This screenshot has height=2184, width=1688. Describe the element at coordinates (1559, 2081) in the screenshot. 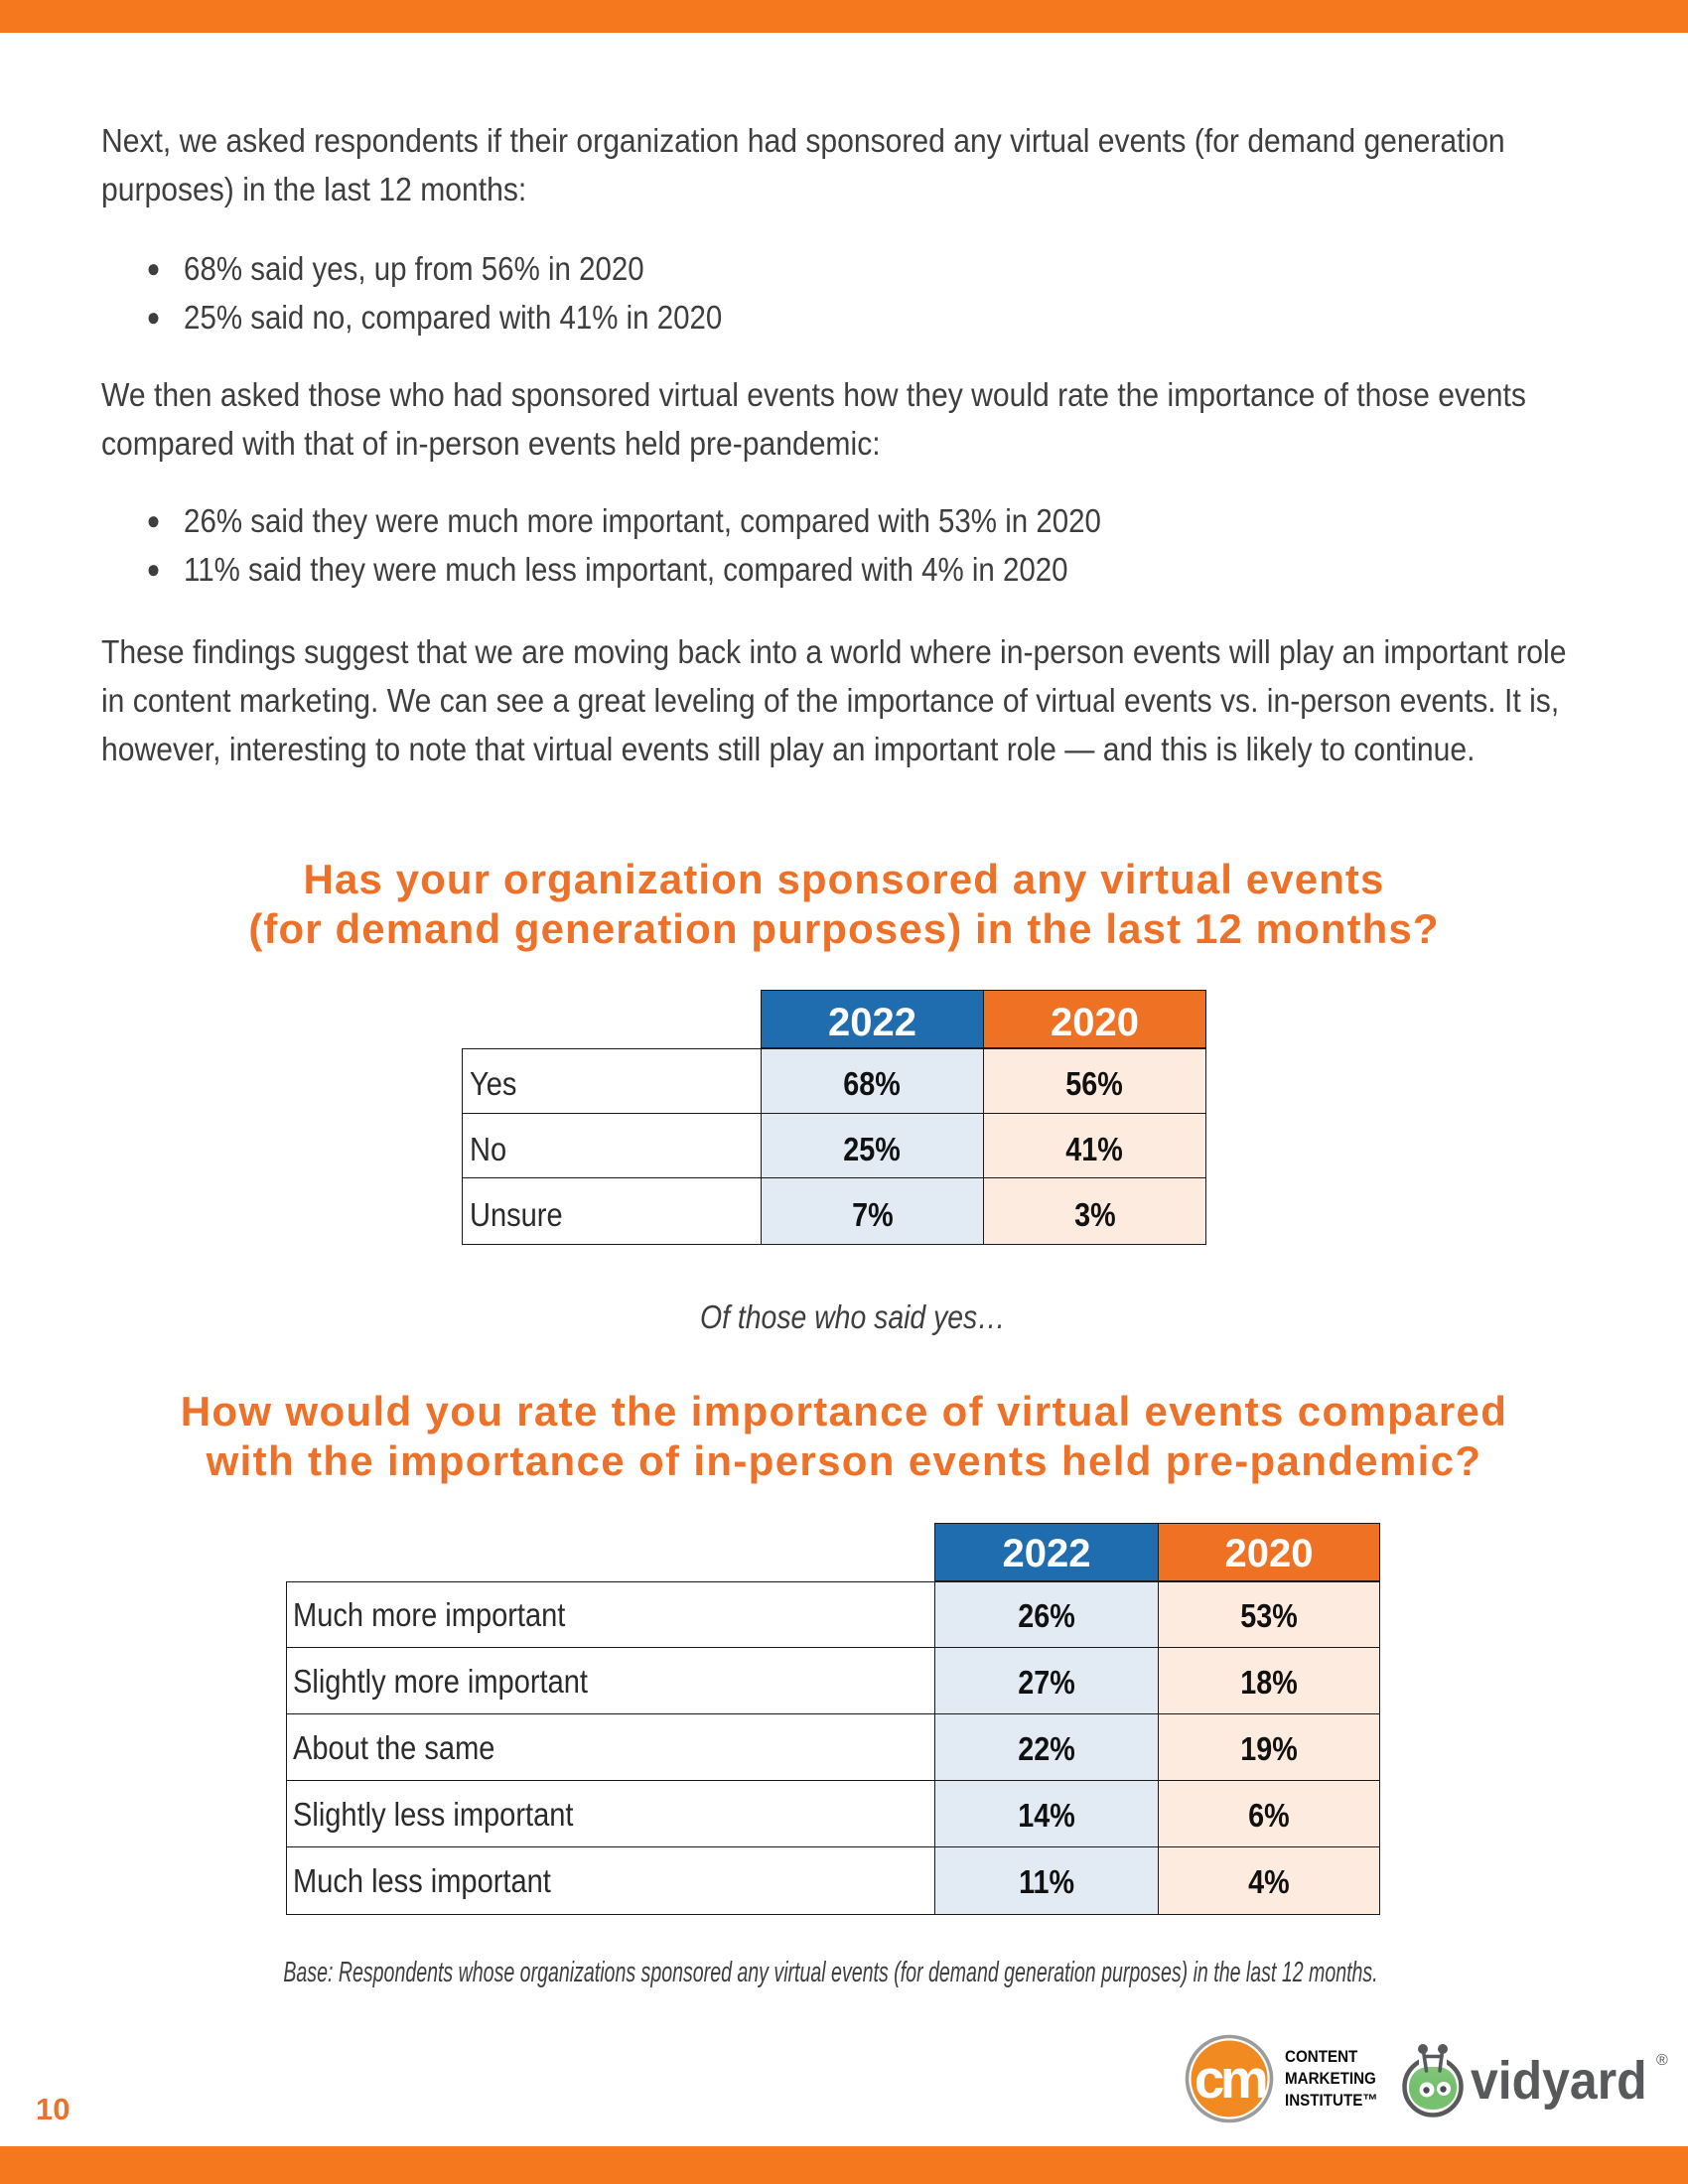

I see `svg-text: vidyard` at that location.